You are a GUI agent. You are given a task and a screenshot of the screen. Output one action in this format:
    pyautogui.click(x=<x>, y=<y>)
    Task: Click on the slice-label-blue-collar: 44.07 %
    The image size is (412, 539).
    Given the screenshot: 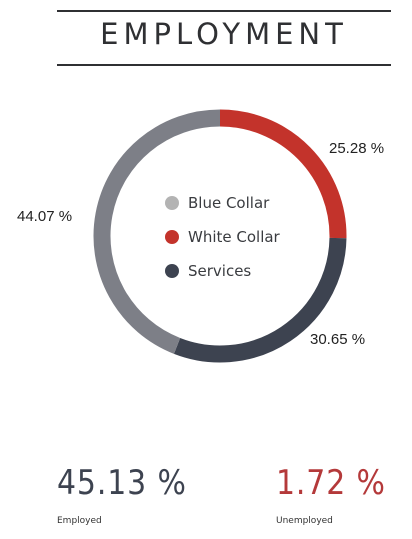 What is the action you would take?
    pyautogui.click(x=45, y=216)
    